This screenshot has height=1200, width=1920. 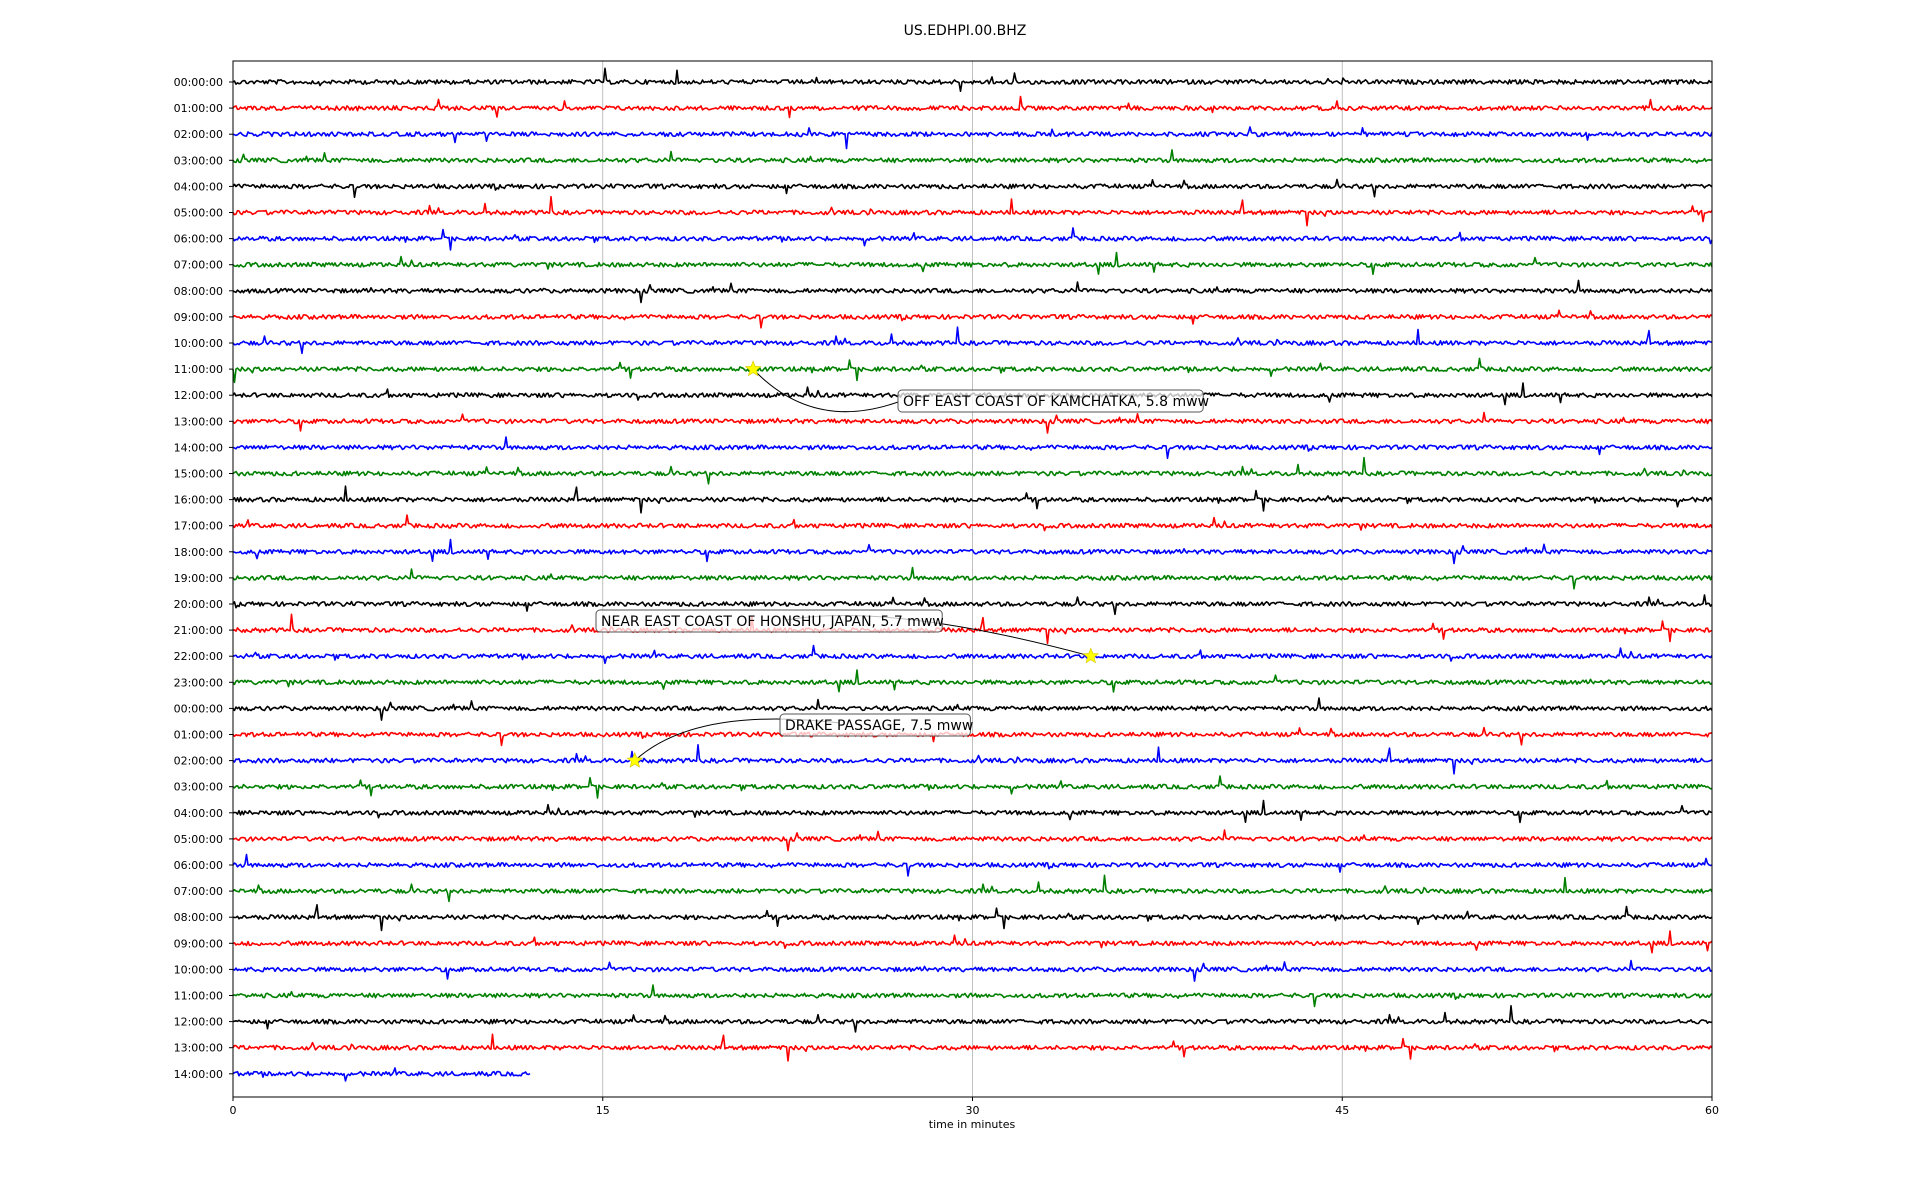 I want to click on row-time-label: 18:00:00, so click(x=198, y=552).